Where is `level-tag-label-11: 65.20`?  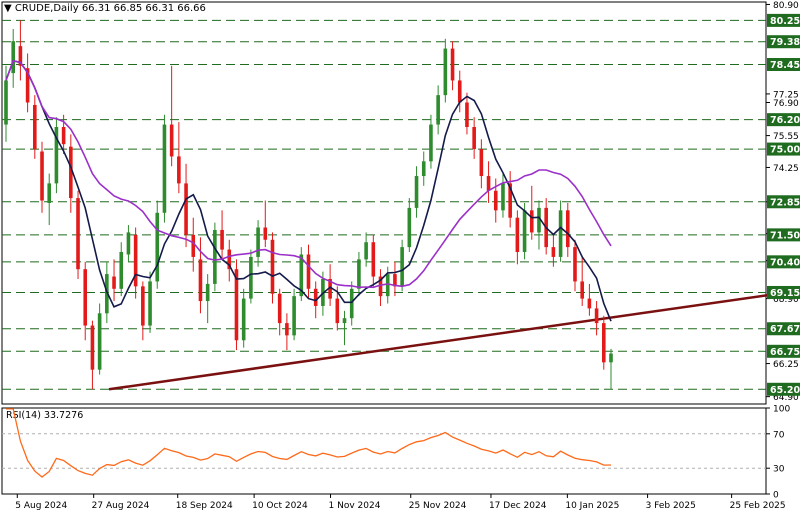 level-tag-label-11: 65.20 is located at coordinates (785, 390).